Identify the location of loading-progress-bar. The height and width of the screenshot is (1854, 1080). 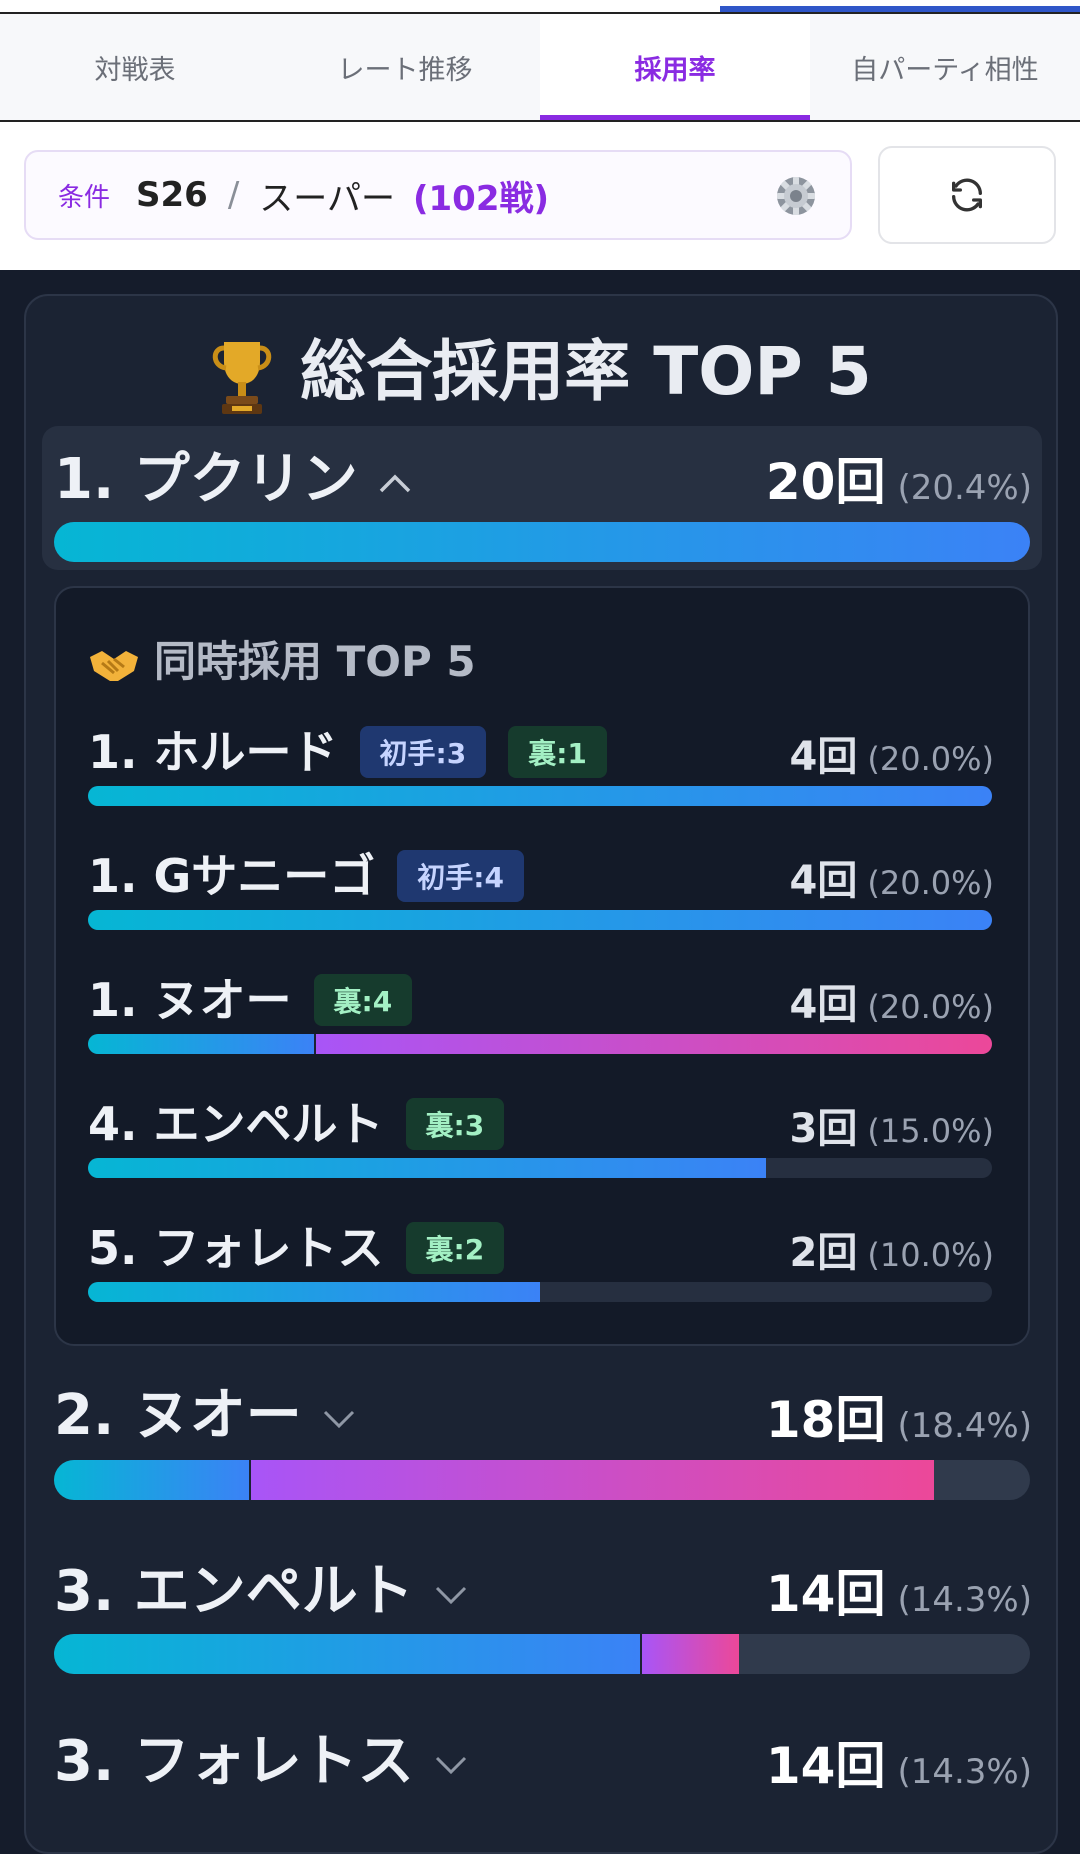
(900, 9).